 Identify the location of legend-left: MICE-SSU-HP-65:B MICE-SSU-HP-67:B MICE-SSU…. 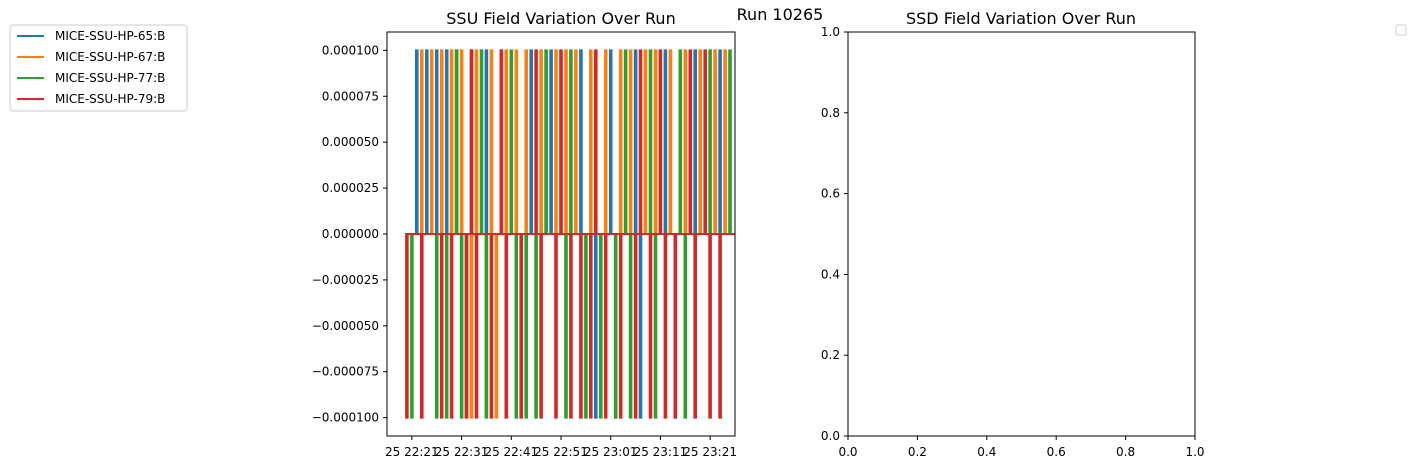
(98, 68).